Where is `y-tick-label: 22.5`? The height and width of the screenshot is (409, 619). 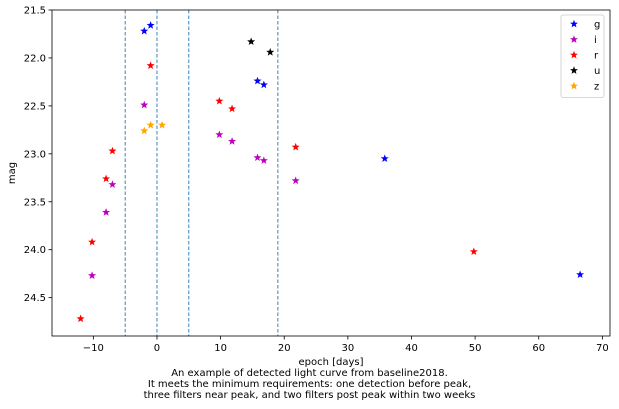 y-tick-label: 22.5 is located at coordinates (35, 106).